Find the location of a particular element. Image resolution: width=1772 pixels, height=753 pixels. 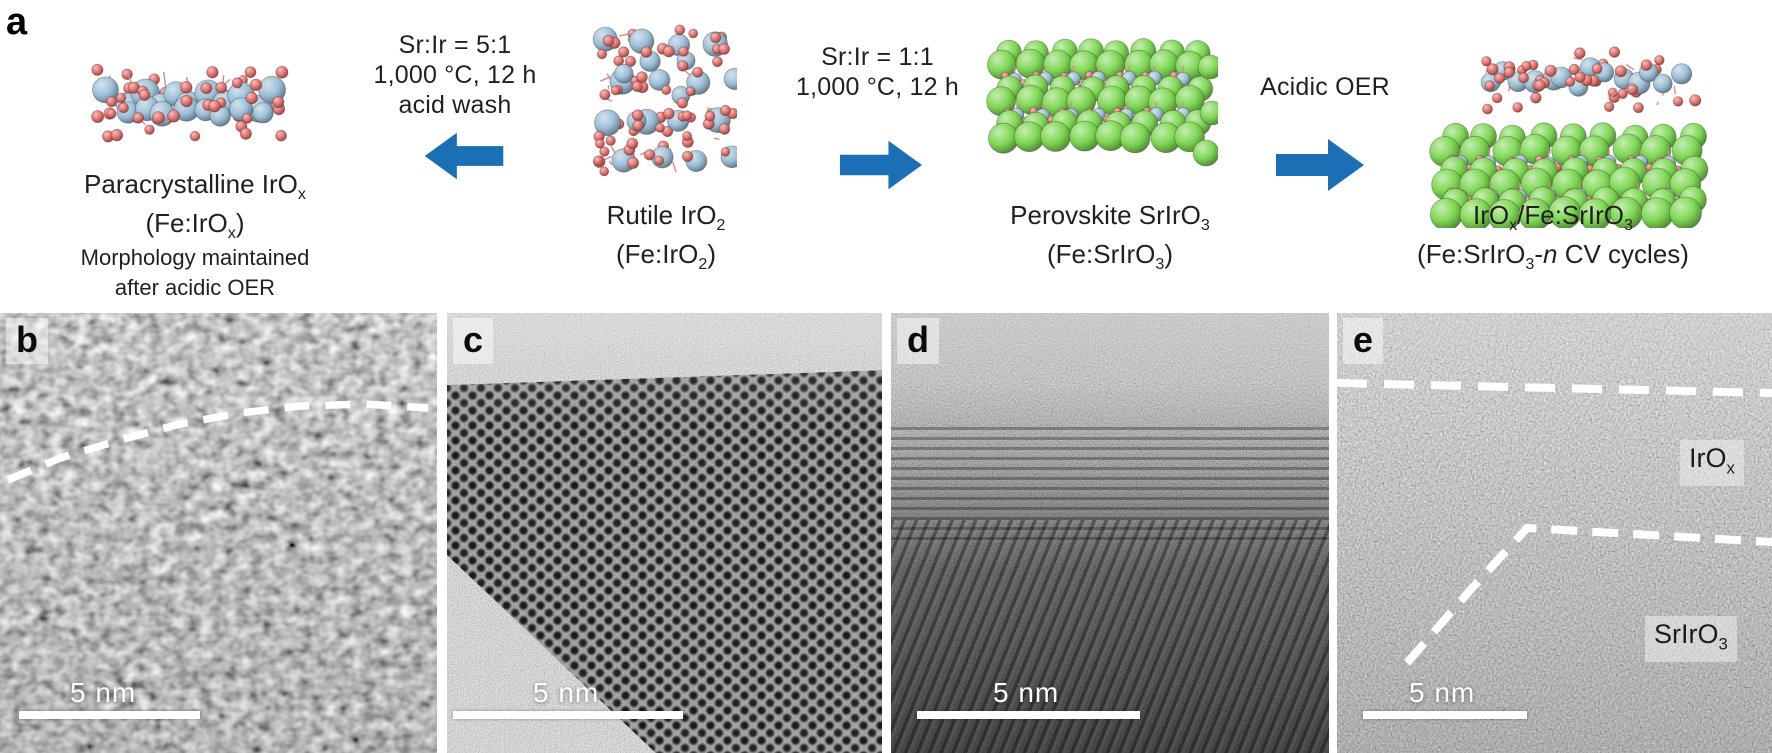

reaction-conditions-right: Acidic OER is located at coordinates (1325, 87).